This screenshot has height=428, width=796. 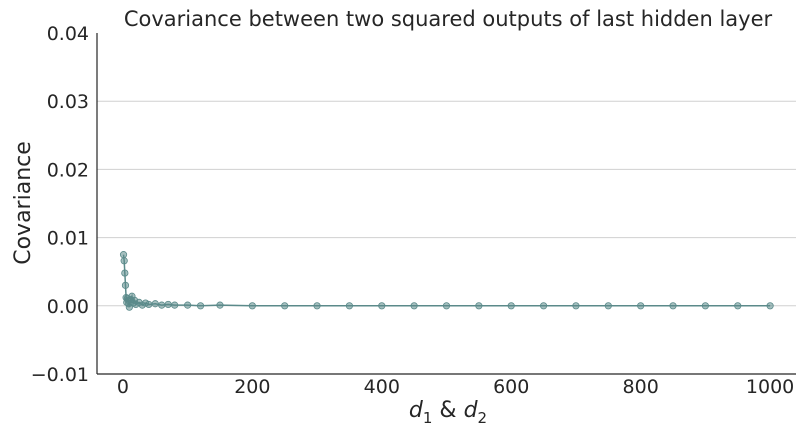 I want to click on y-axis-label: Covariance, so click(x=23, y=203).